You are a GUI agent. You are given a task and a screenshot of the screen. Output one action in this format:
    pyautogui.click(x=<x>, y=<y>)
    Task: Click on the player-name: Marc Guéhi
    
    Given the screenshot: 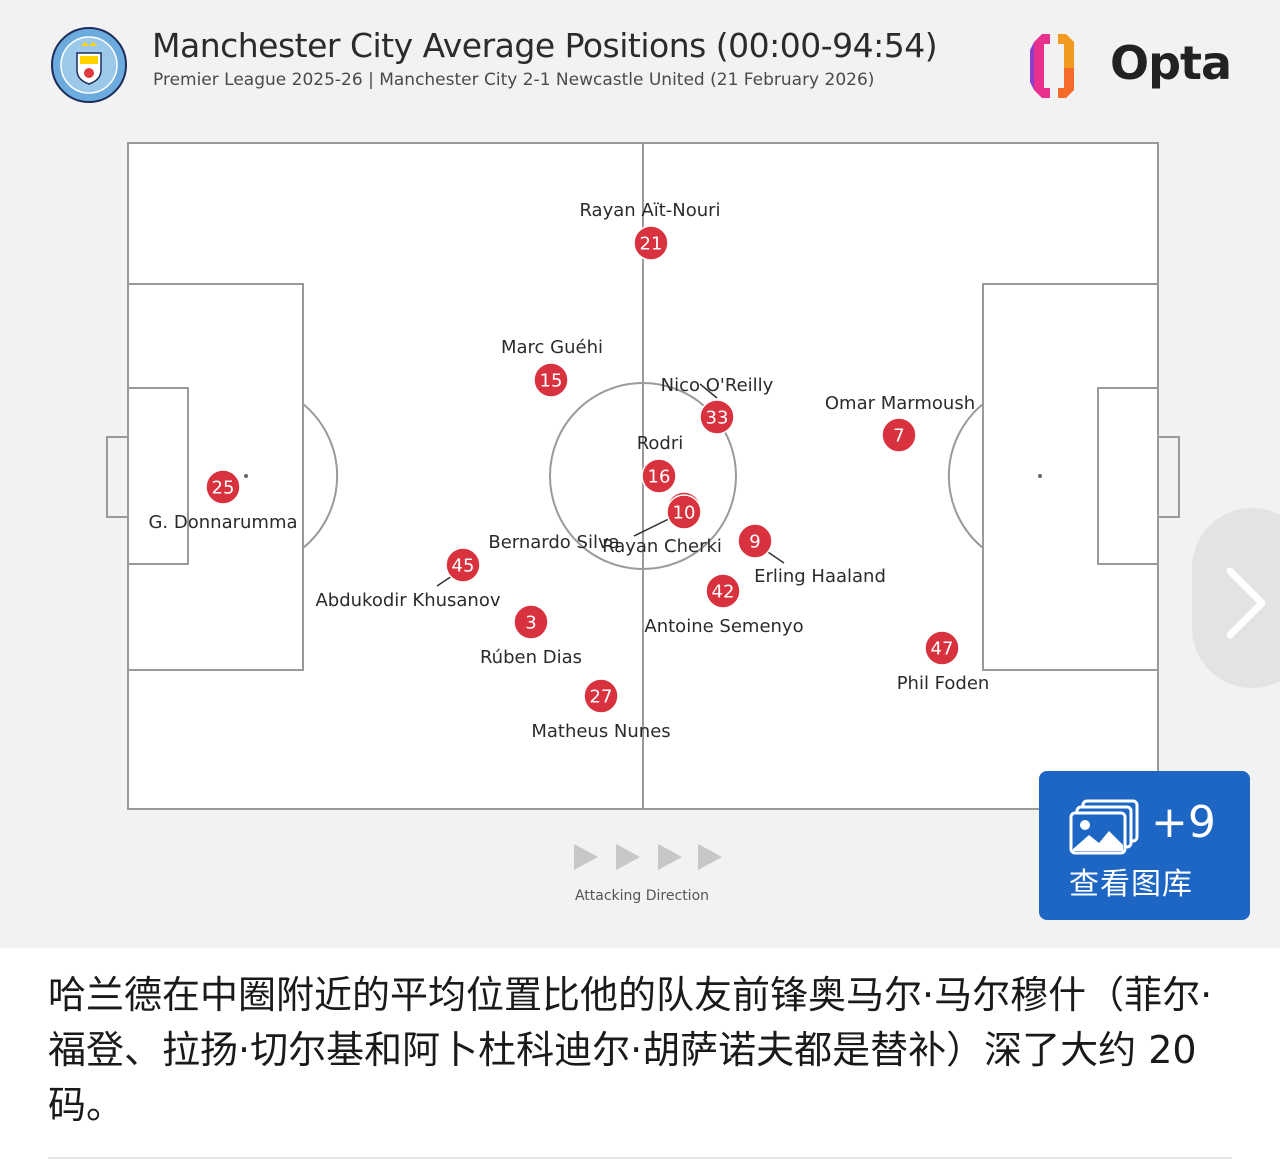 What is the action you would take?
    pyautogui.click(x=552, y=347)
    